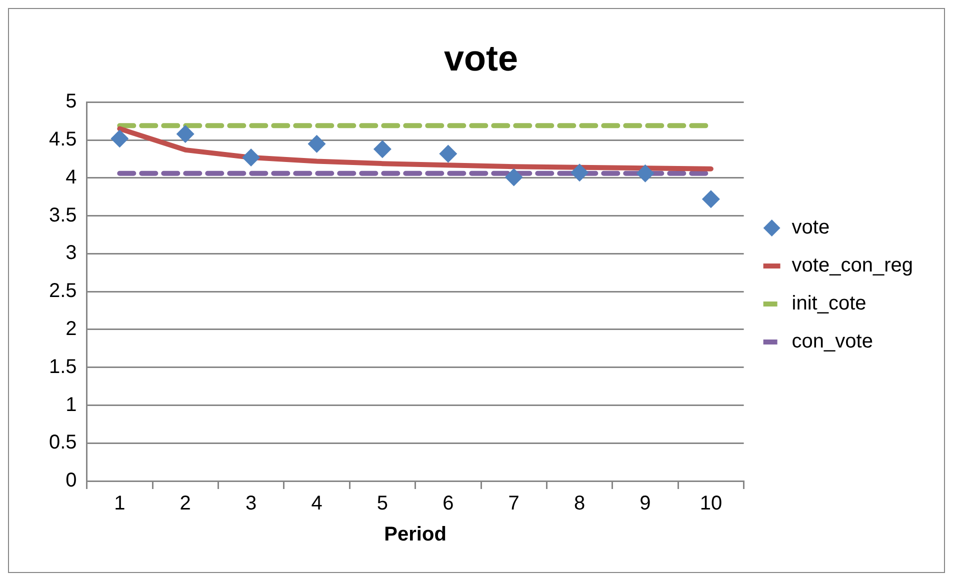 This screenshot has height=581, width=953. Describe the element at coordinates (62, 139) in the screenshot. I see `y-tick-label: 4.5` at that location.